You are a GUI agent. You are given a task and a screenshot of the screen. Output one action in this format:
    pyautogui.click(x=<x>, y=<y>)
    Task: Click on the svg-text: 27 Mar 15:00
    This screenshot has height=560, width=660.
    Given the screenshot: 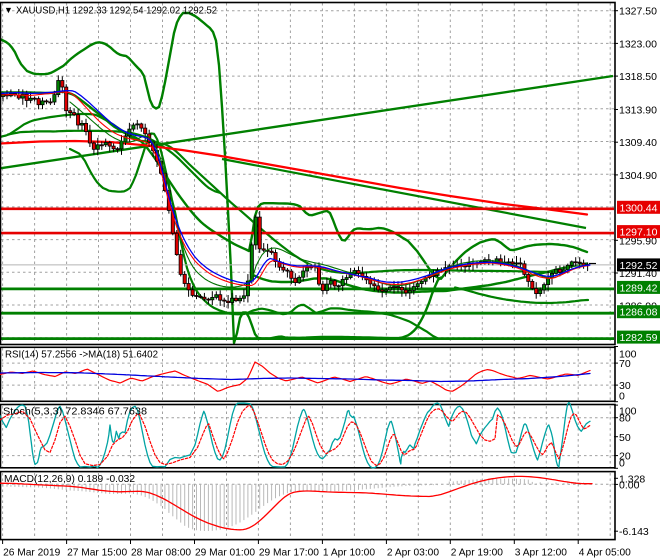 What is the action you would take?
    pyautogui.click(x=97, y=553)
    